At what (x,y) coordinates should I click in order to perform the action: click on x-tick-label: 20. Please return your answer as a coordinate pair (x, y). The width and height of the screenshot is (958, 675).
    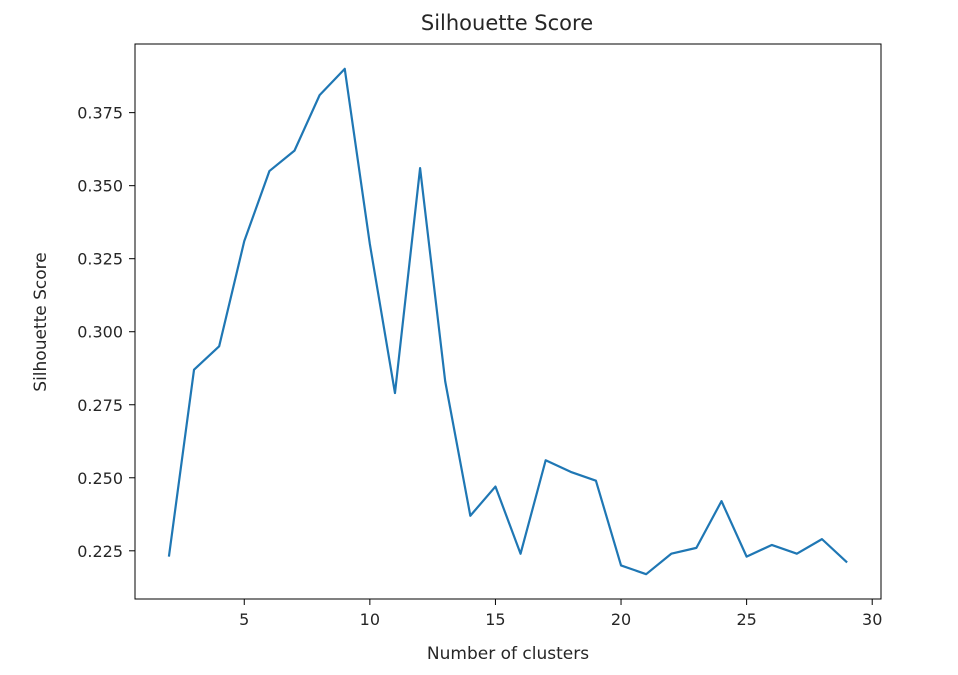
    Looking at the image, I should click on (621, 619).